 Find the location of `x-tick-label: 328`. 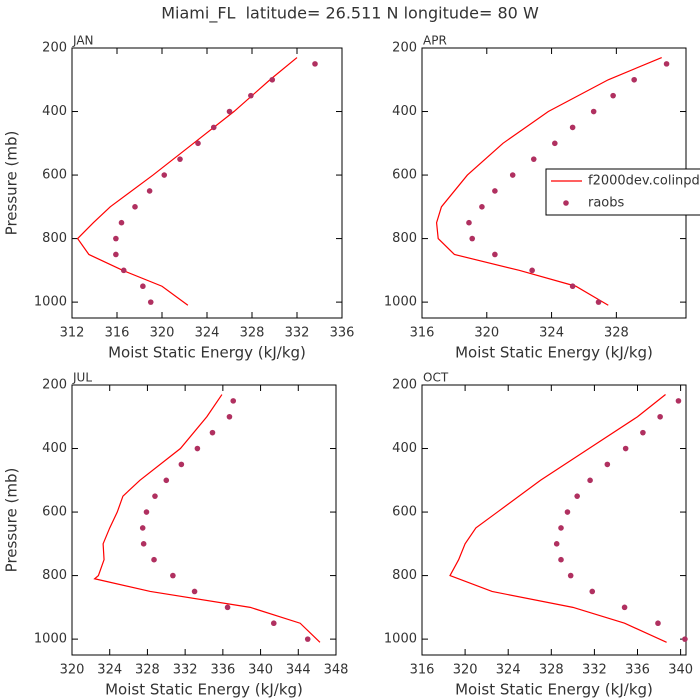

x-tick-label: 328 is located at coordinates (616, 333).